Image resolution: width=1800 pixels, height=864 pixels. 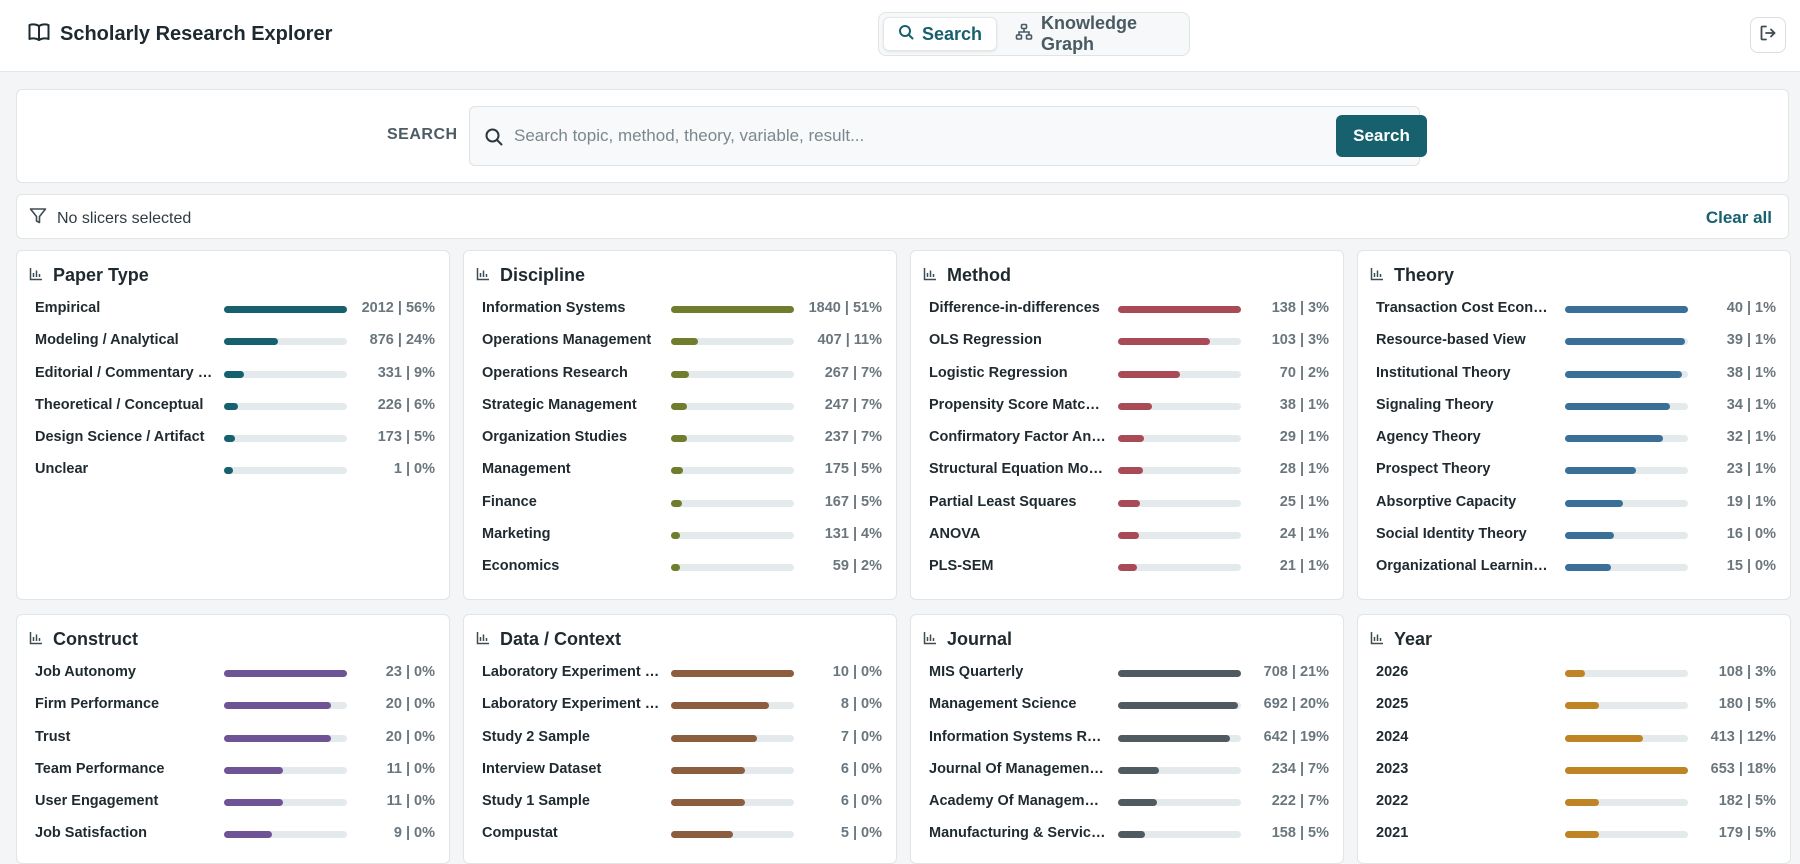 I want to click on facet-item-label: Modeling / Analytical, so click(x=107, y=340).